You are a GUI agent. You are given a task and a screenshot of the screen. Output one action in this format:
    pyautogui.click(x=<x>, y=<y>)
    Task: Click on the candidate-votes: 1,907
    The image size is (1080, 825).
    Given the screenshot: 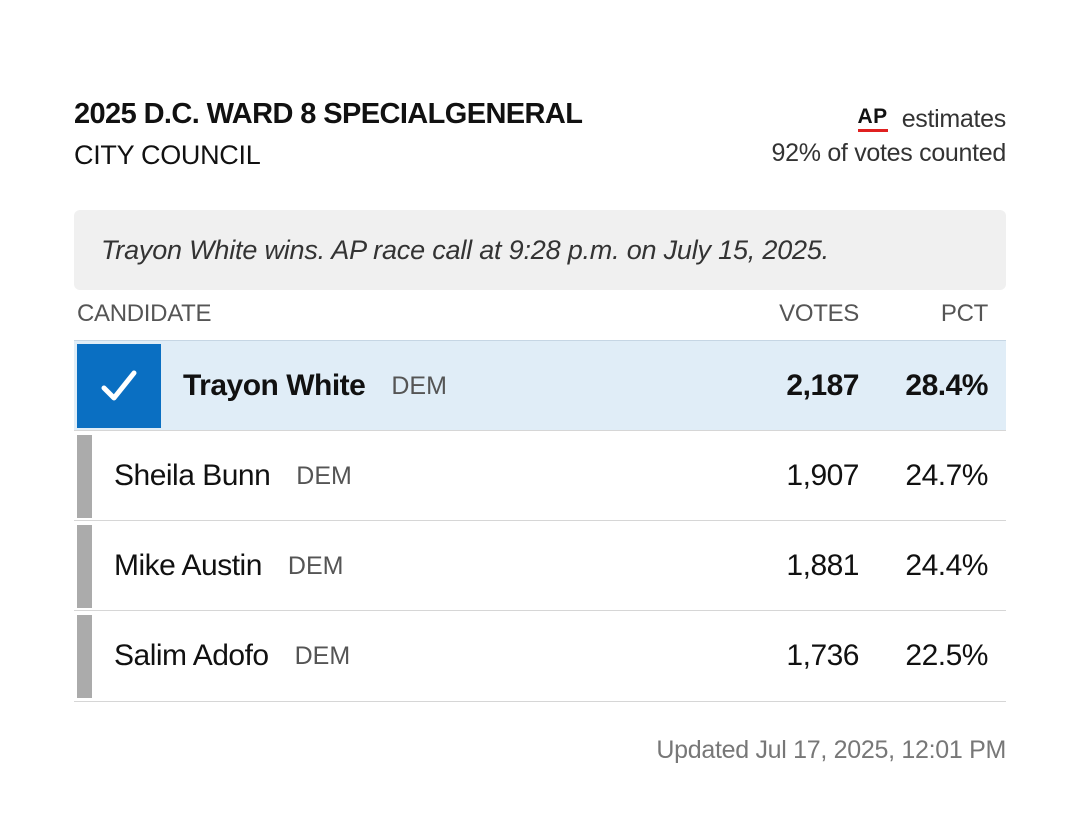 What is the action you would take?
    pyautogui.click(x=822, y=475)
    